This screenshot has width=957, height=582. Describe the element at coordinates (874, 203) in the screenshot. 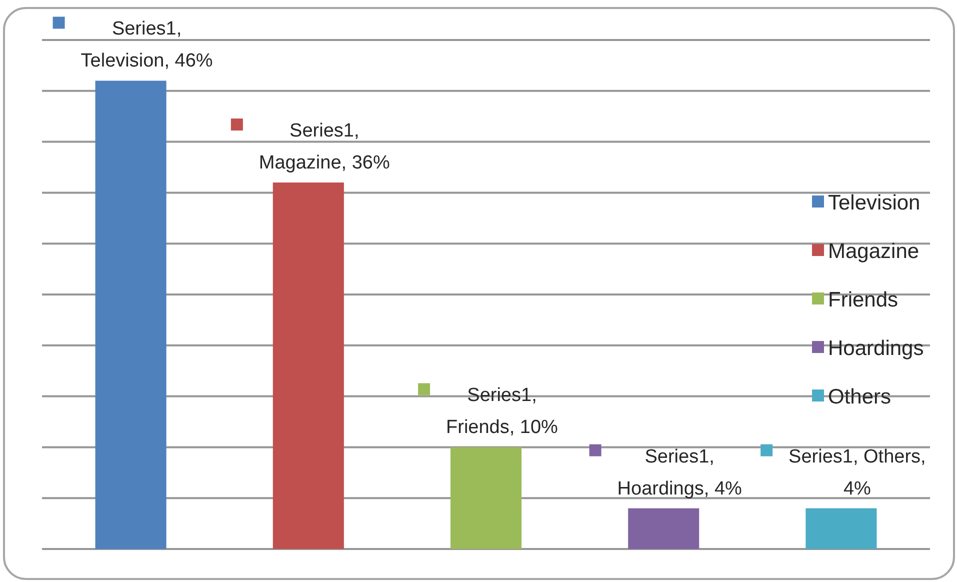

I see `legend-label: Television` at that location.